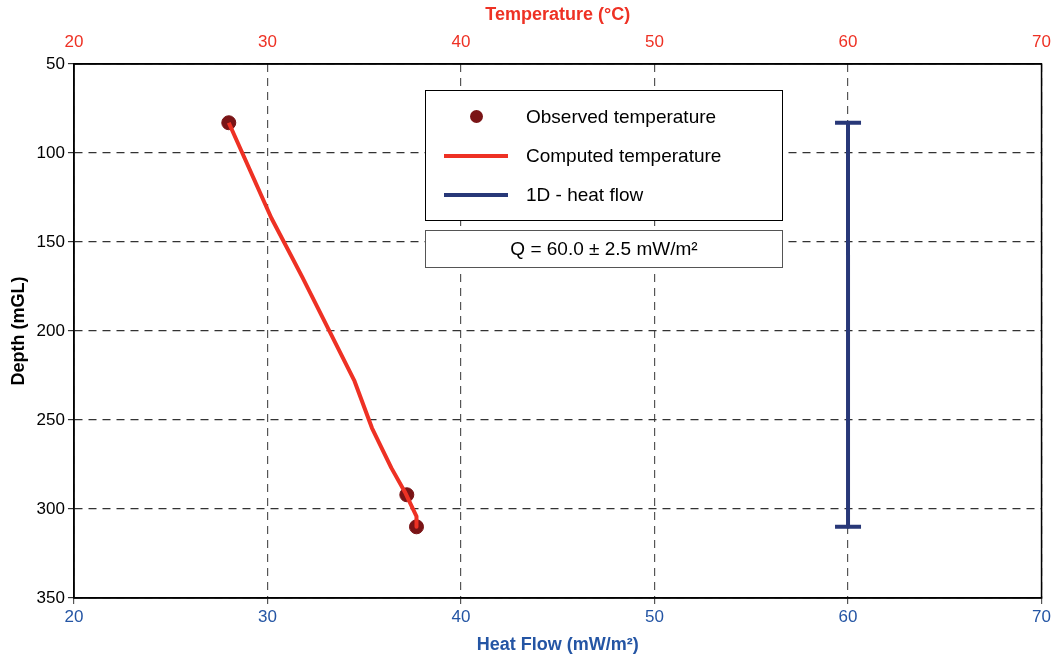 Image resolution: width=1054 pixels, height=660 pixels. I want to click on y-axis-title: Depth (mGL), so click(17, 331).